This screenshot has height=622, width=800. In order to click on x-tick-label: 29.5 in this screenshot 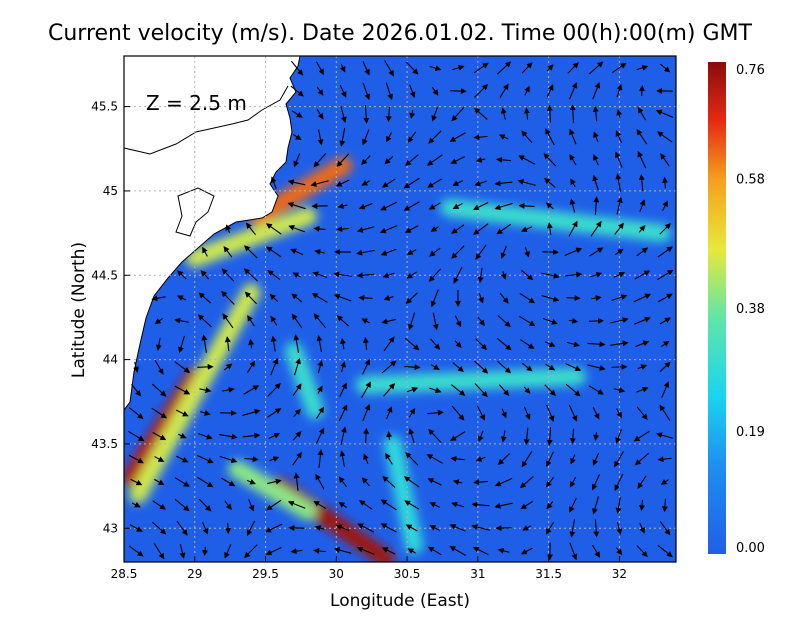, I will do `click(265, 574)`.